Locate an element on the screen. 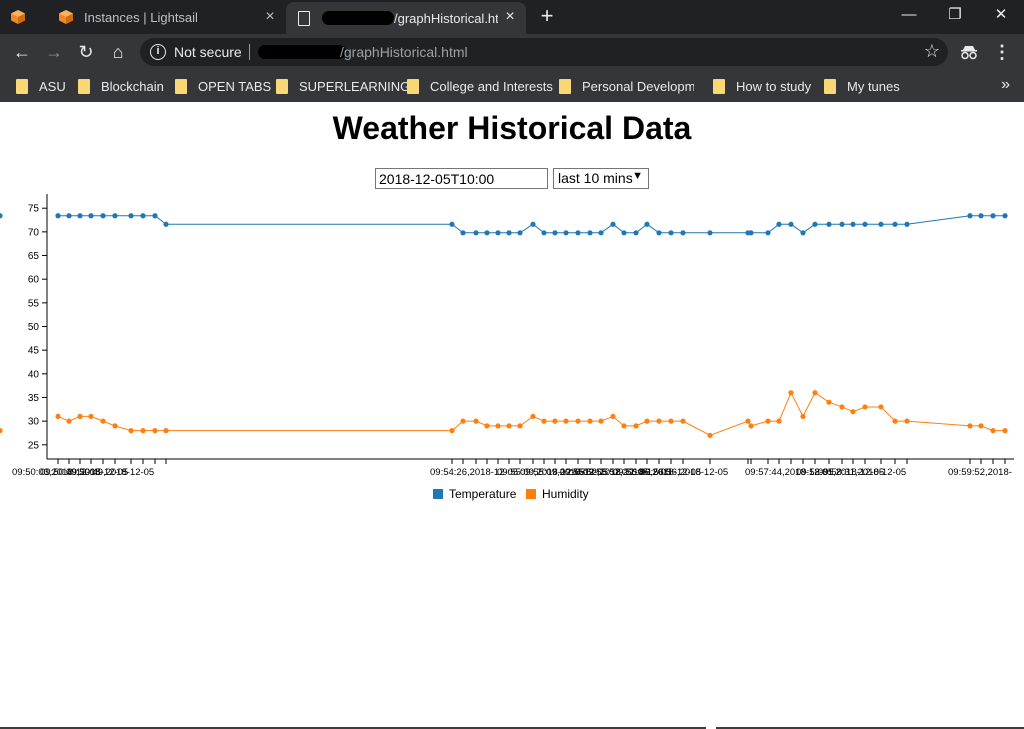  legend-swatch-temperature is located at coordinates (438, 494).